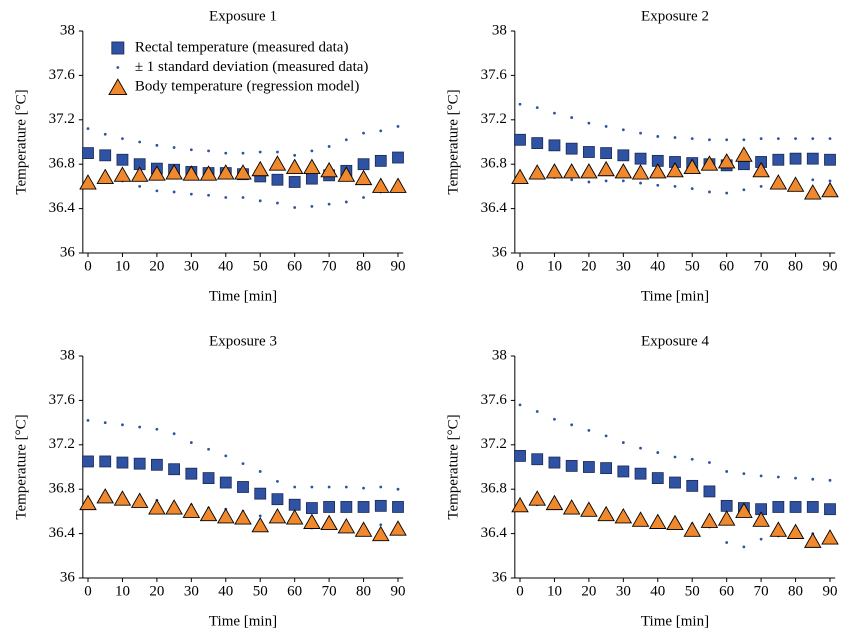 The height and width of the screenshot is (632, 853). I want to click on y-tick-label: 37.2, so click(62, 444).